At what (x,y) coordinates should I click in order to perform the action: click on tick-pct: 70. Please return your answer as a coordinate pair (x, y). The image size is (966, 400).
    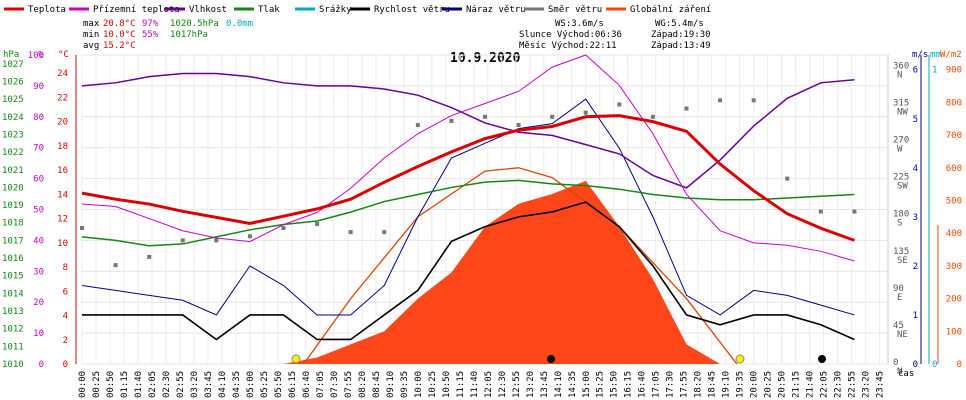
    Looking at the image, I should click on (38, 149).